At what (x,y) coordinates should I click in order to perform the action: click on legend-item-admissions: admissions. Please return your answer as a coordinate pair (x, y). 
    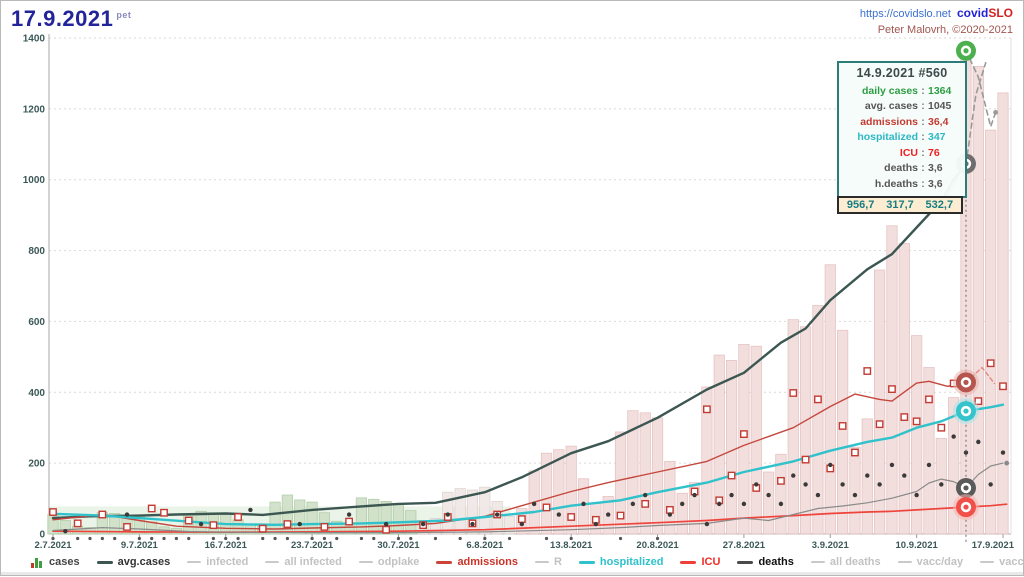
    Looking at the image, I should click on (477, 562).